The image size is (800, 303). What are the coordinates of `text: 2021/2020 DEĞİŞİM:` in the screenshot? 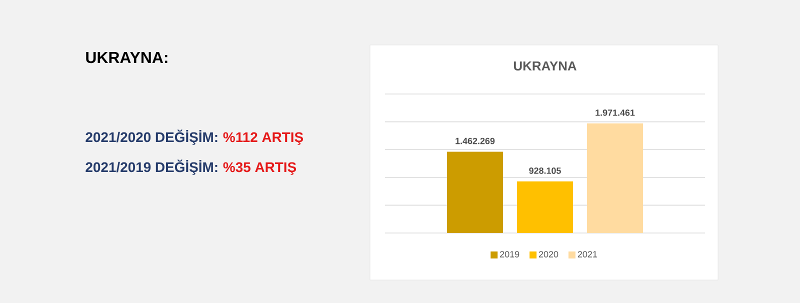 It's located at (152, 137).